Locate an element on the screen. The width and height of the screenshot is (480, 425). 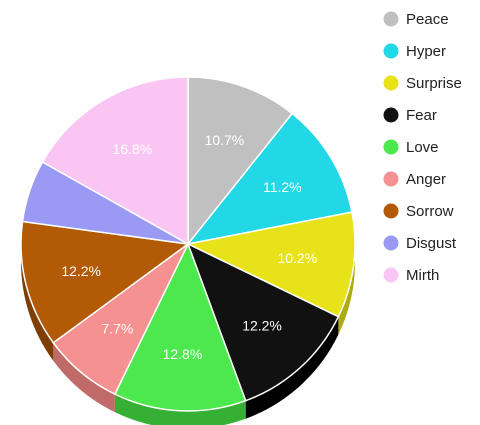
pie-label-hyper: 11.2% is located at coordinates (282, 187).